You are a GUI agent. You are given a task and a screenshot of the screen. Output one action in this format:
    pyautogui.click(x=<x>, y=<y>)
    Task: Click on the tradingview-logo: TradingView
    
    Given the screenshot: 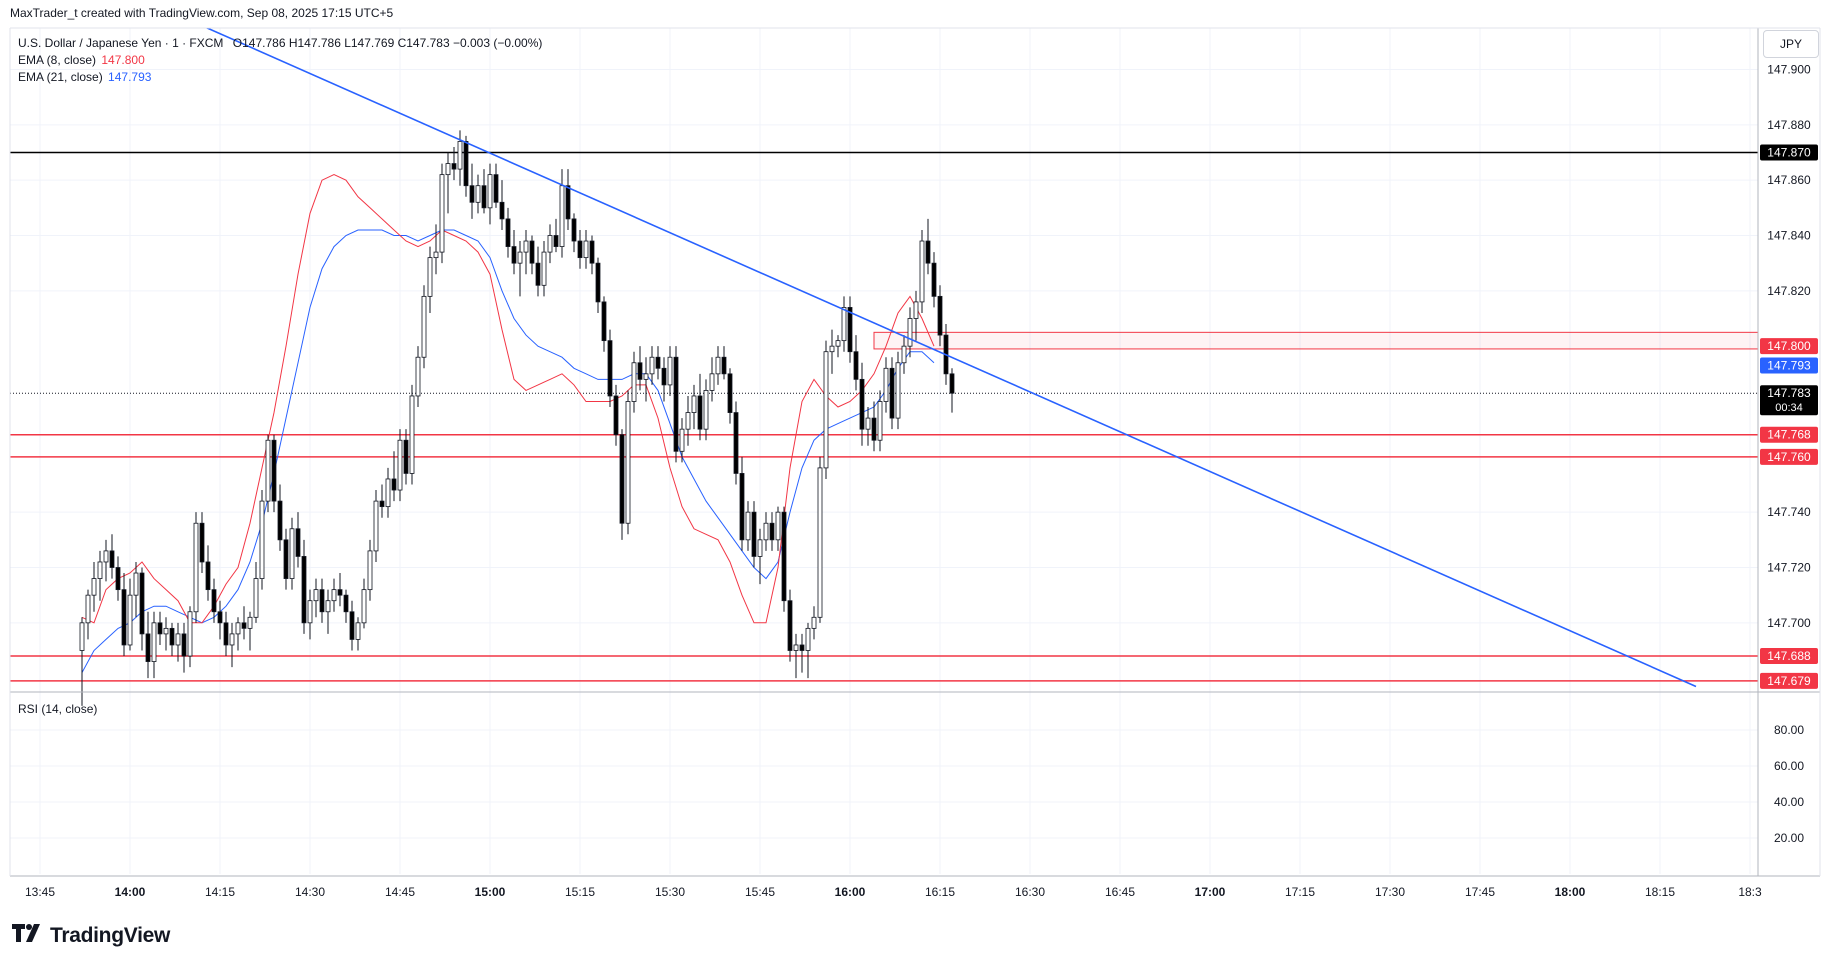 What is the action you would take?
    pyautogui.click(x=91, y=936)
    